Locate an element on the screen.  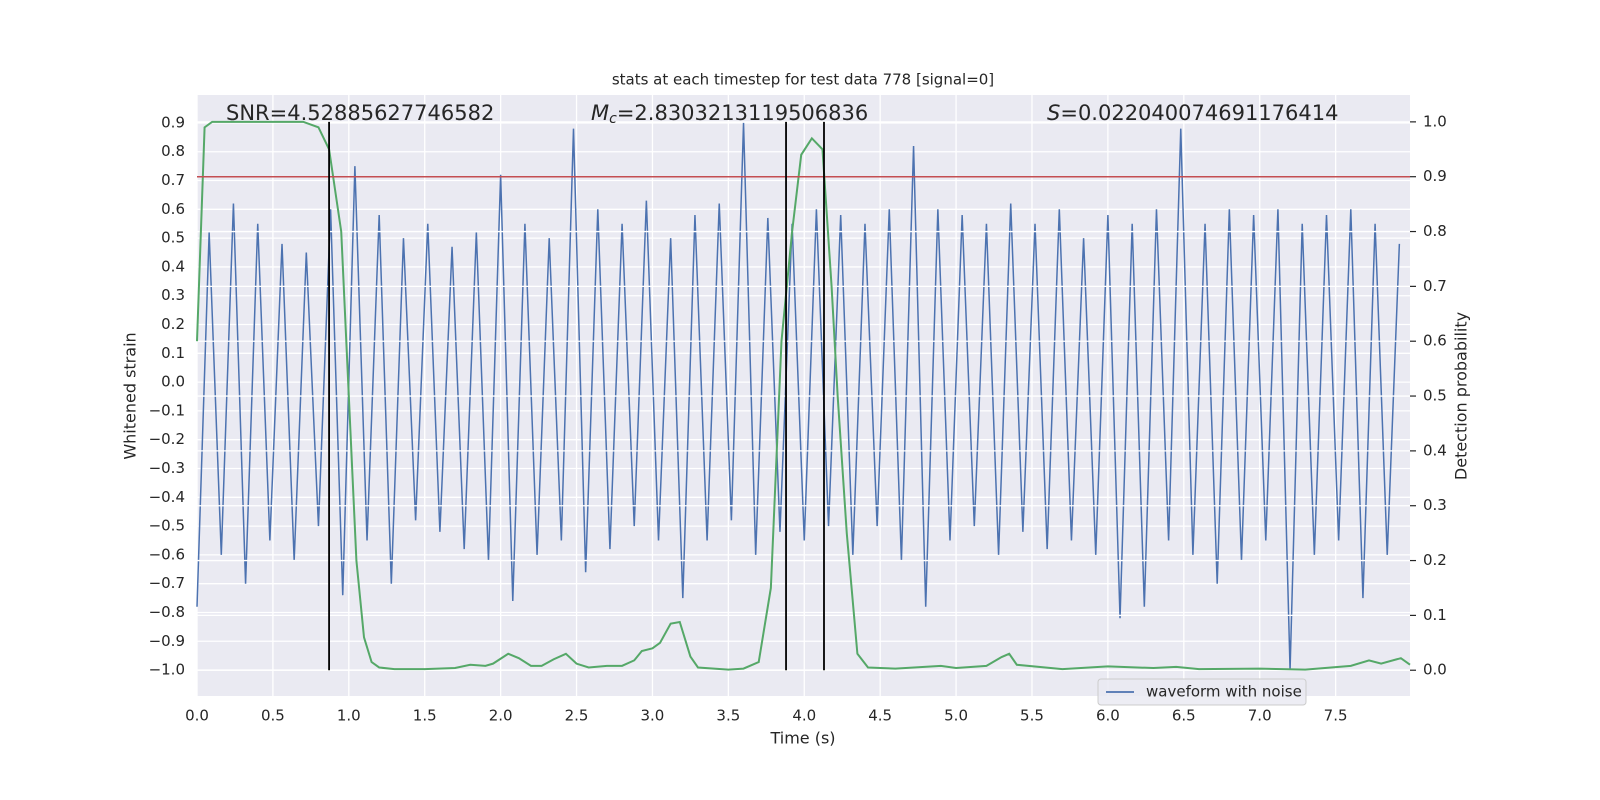
y2-axis-label: Detection probability is located at coordinates (1461, 396).